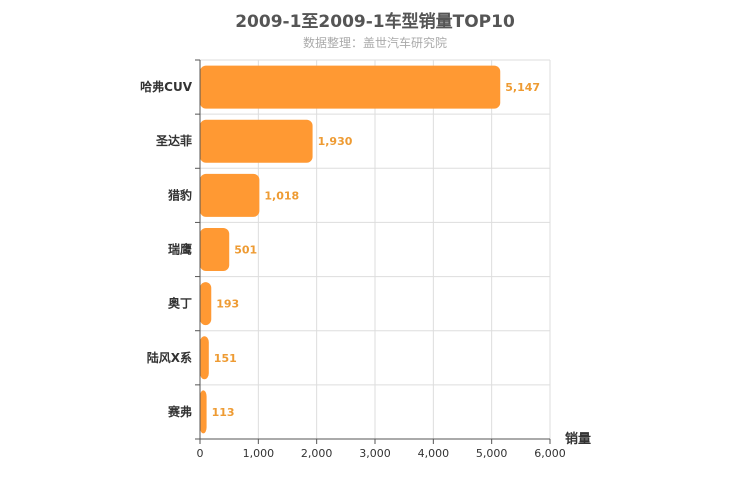 This screenshot has height=500, width=750. What do you see at coordinates (179, 411) in the screenshot?
I see `category-label: 赛弗` at bounding box center [179, 411].